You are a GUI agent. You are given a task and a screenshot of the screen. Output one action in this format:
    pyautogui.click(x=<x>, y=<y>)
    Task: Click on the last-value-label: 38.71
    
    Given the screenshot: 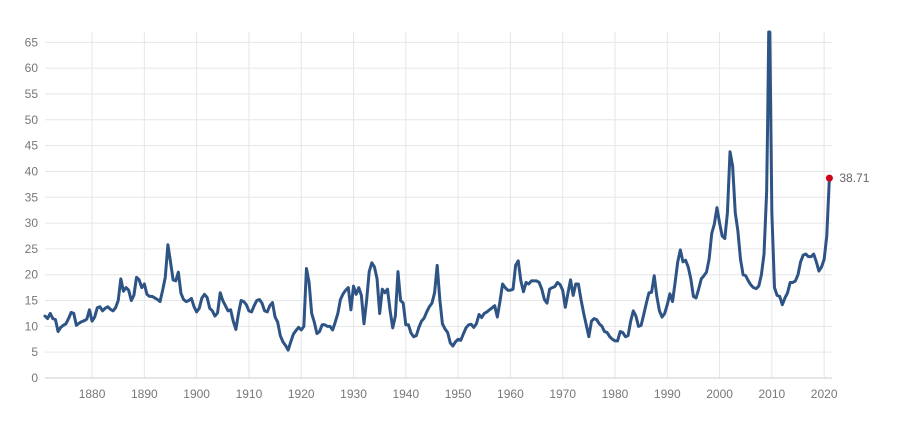 What is the action you would take?
    pyautogui.click(x=854, y=178)
    